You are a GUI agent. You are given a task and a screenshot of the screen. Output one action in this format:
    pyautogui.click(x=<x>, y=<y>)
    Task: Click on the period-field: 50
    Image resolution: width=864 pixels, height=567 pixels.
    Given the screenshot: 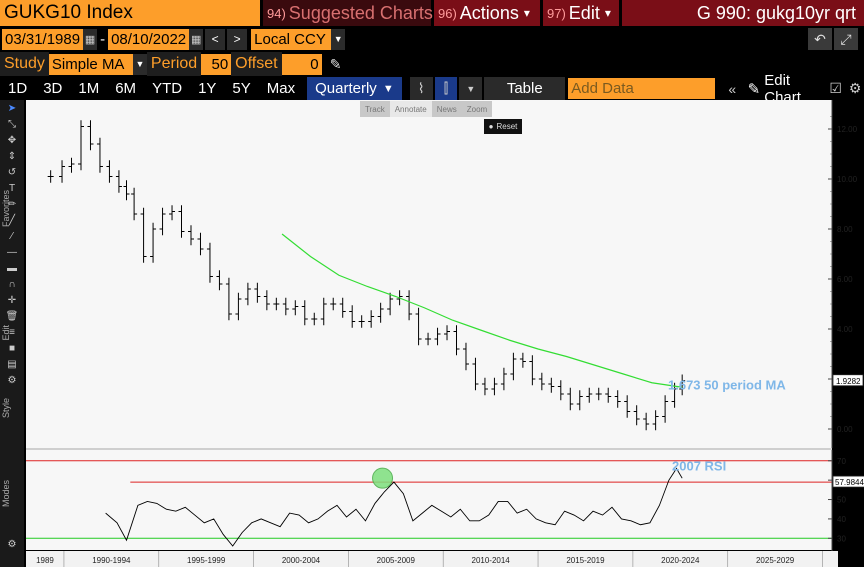 What is the action you would take?
    pyautogui.click(x=216, y=64)
    